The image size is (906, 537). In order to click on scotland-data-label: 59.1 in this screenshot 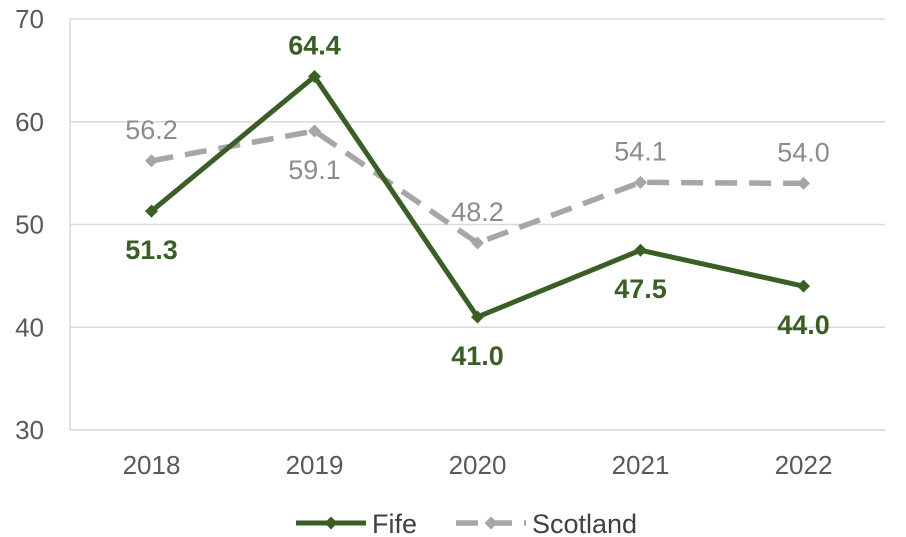, I will do `click(314, 170)`.